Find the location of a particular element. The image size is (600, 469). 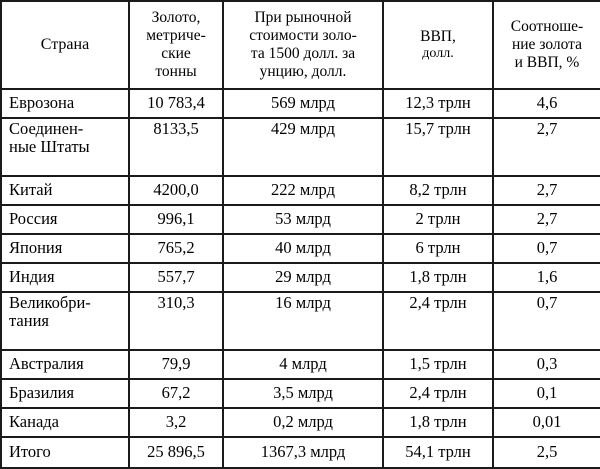

cell-gold-tonnes-value: 8133,5 is located at coordinates (176, 128).